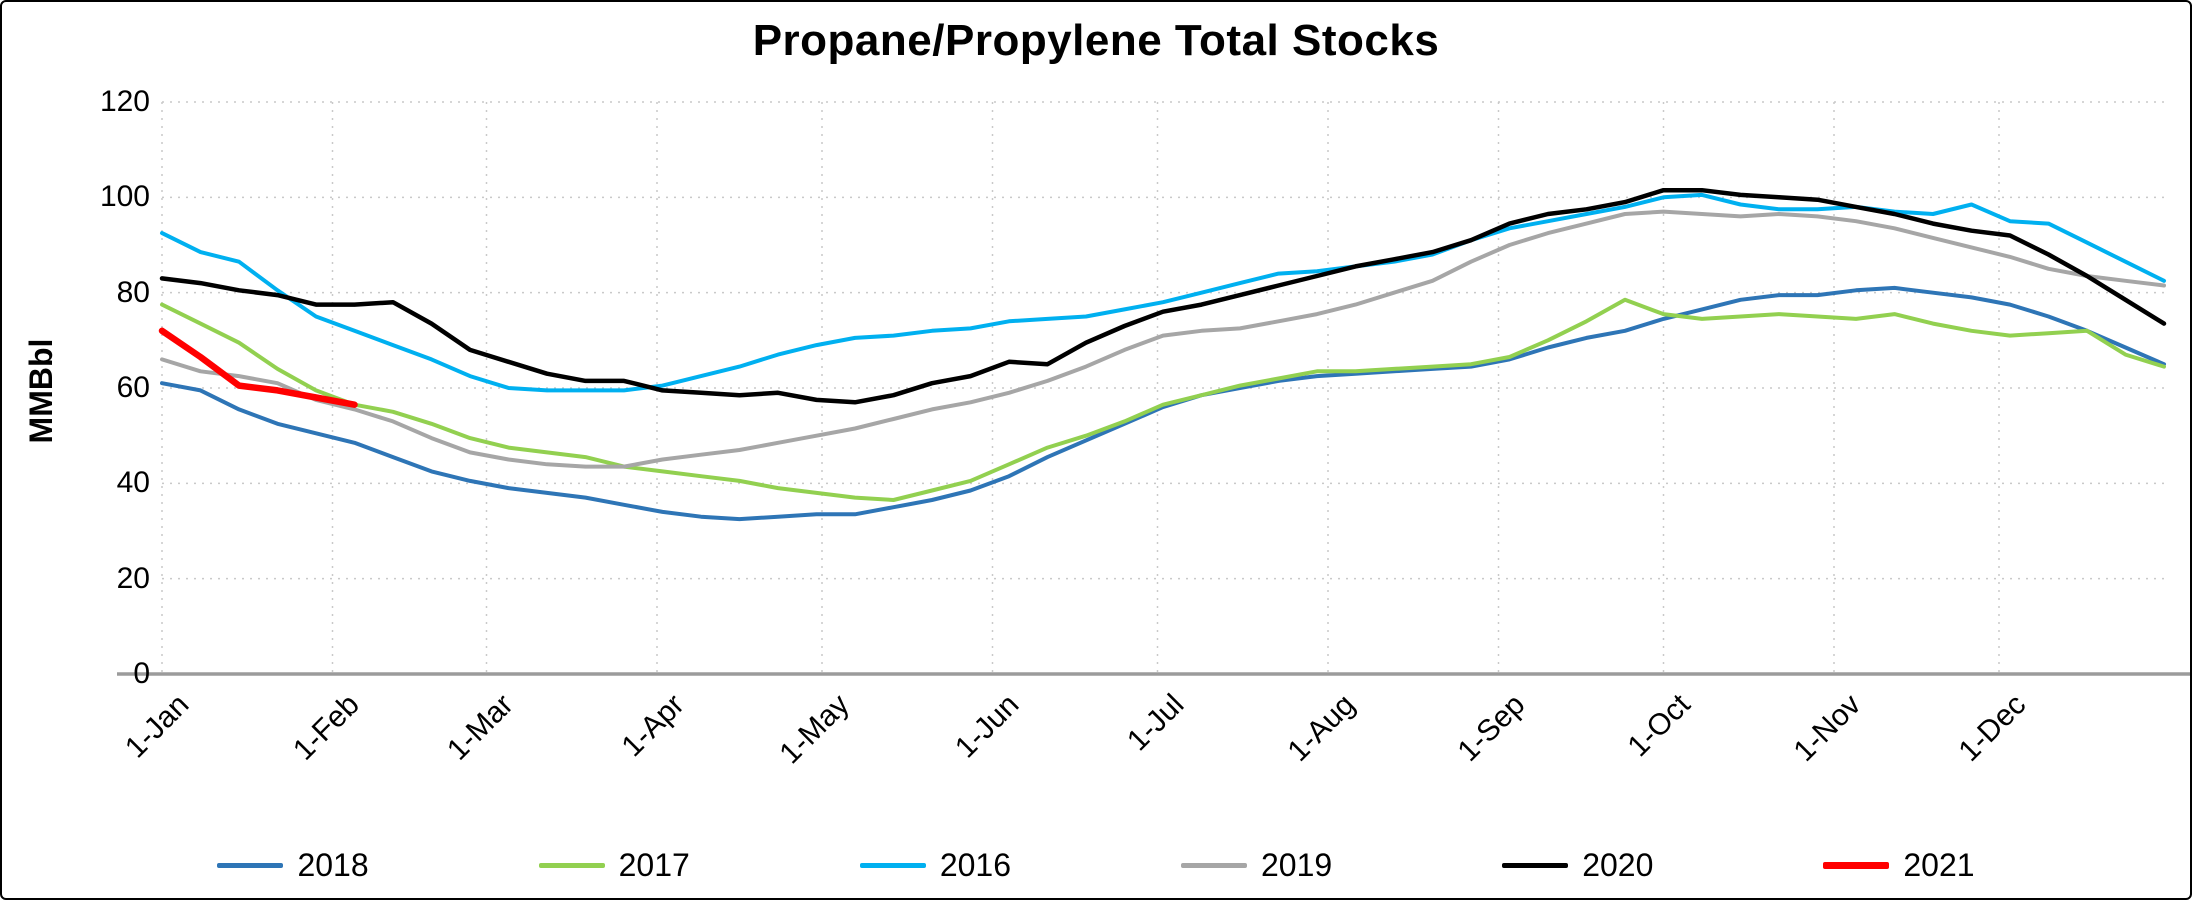 The height and width of the screenshot is (900, 2192). What do you see at coordinates (571, 865) in the screenshot?
I see `legend-swatch-2017` at bounding box center [571, 865].